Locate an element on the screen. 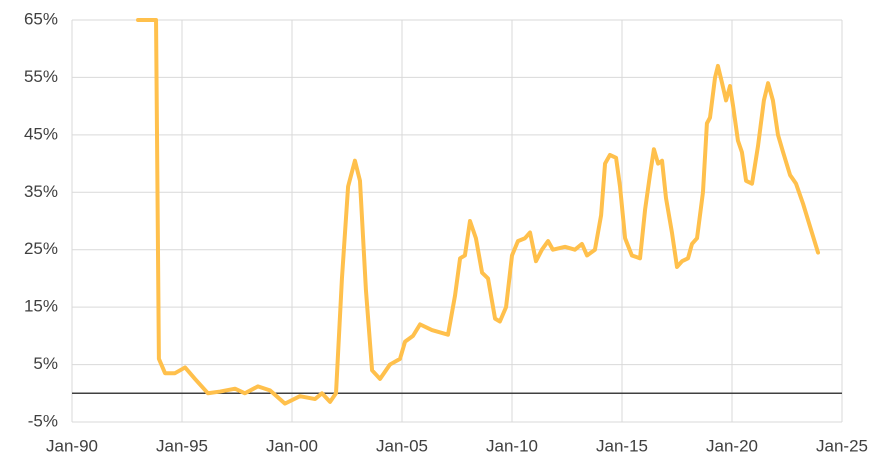 This screenshot has height=467, width=885. y-tick-label: 5% is located at coordinates (45, 363).